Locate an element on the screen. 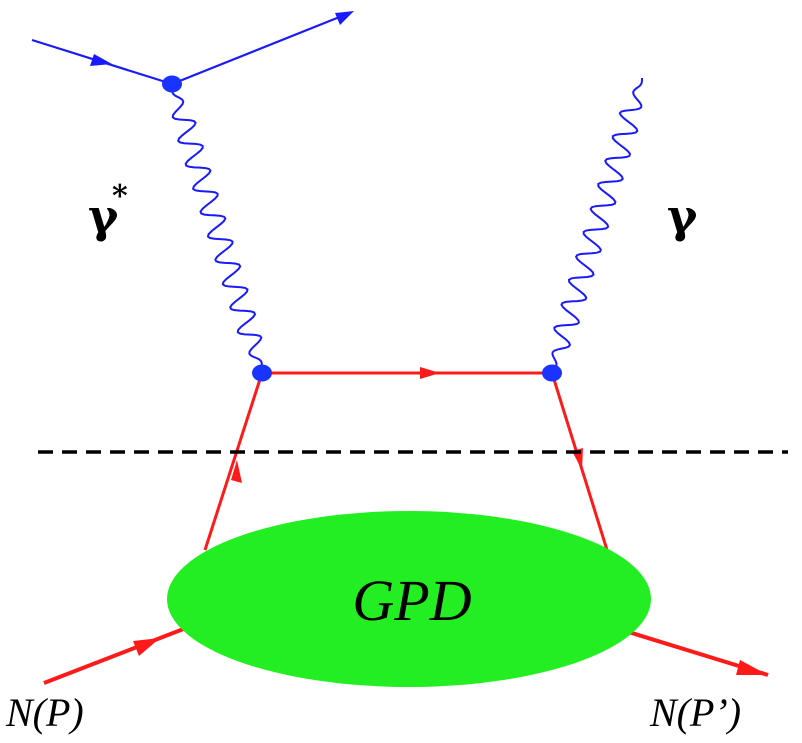  incoming-nucleon-arrowhead-icon is located at coordinates (146, 647).